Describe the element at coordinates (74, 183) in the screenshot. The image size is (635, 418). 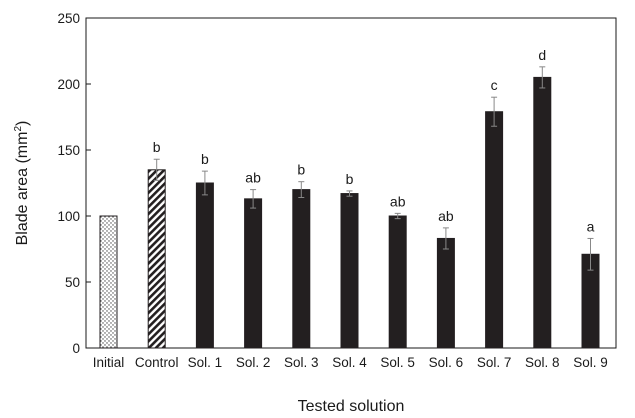
I see `y-axis: 0 50 100 150 200 250` at that location.